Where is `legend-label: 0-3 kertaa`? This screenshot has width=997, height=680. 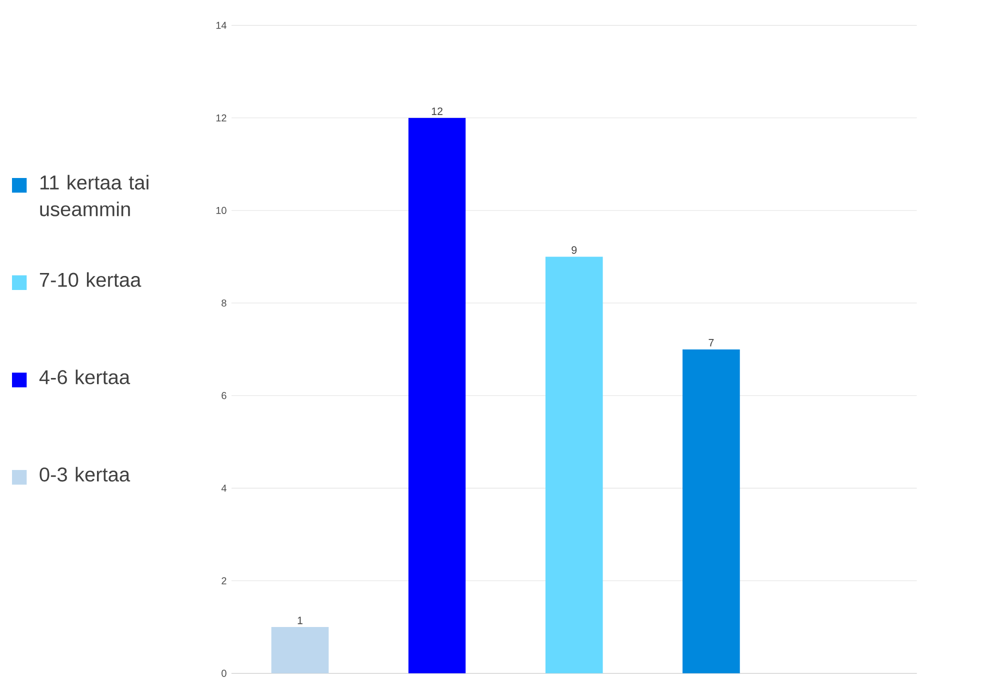
legend-label: 0-3 kertaa is located at coordinates (85, 474).